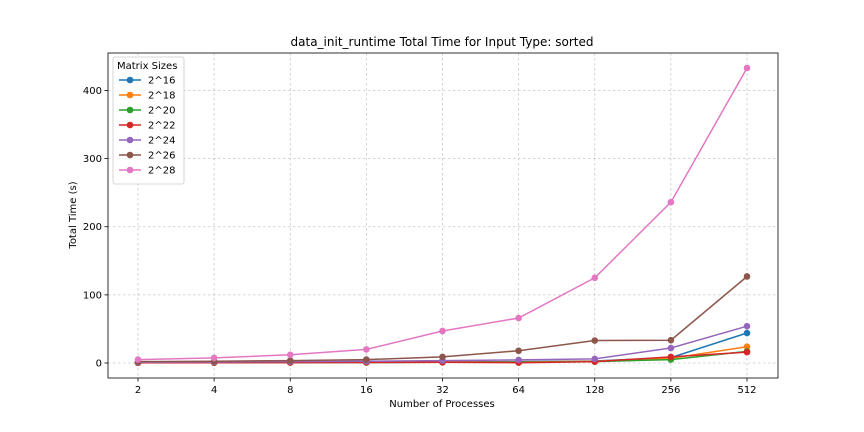 This screenshot has width=864, height=432. Describe the element at coordinates (442, 390) in the screenshot. I see `x-tick-label: 32` at that location.